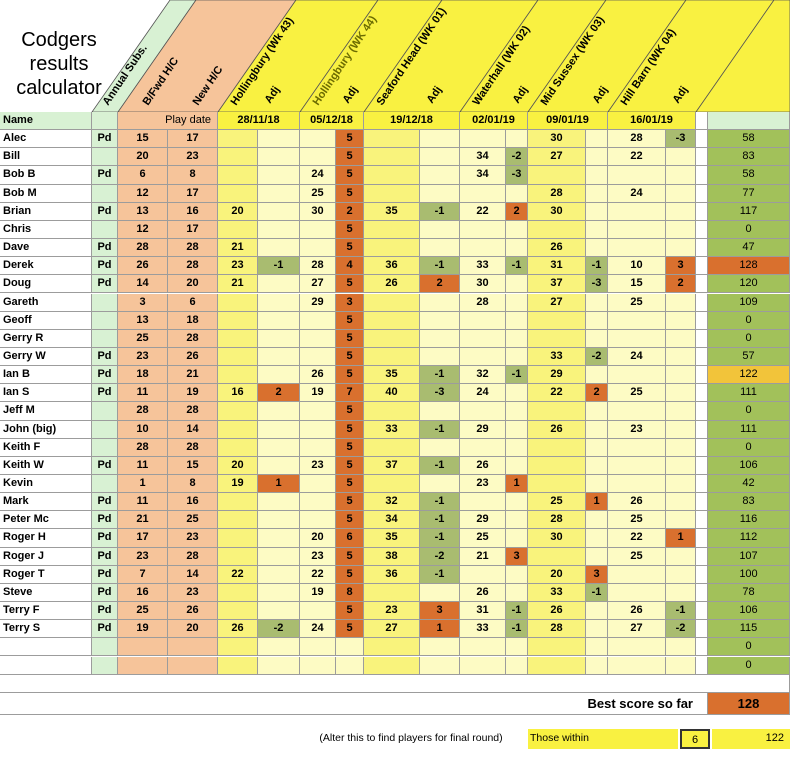 The image size is (790, 759). What do you see at coordinates (193, 593) in the screenshot?
I see `new-handicap: 23` at bounding box center [193, 593].